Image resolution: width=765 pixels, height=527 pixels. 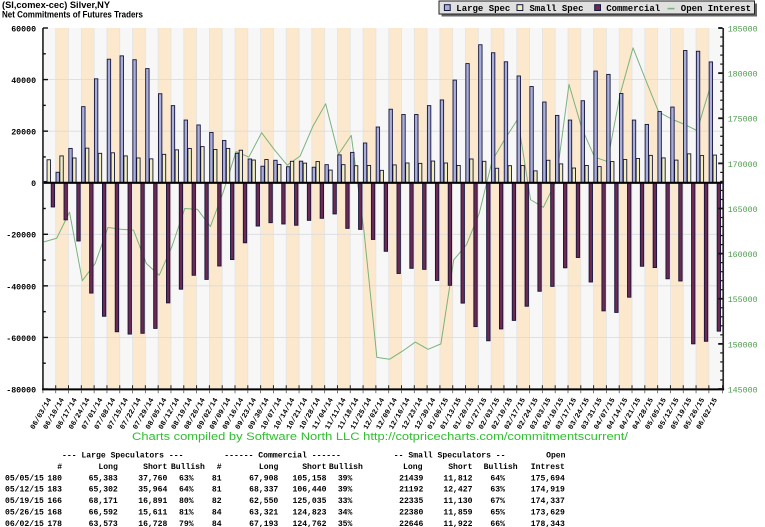 I want to click on svg-text: 81%, so click(x=186, y=513).